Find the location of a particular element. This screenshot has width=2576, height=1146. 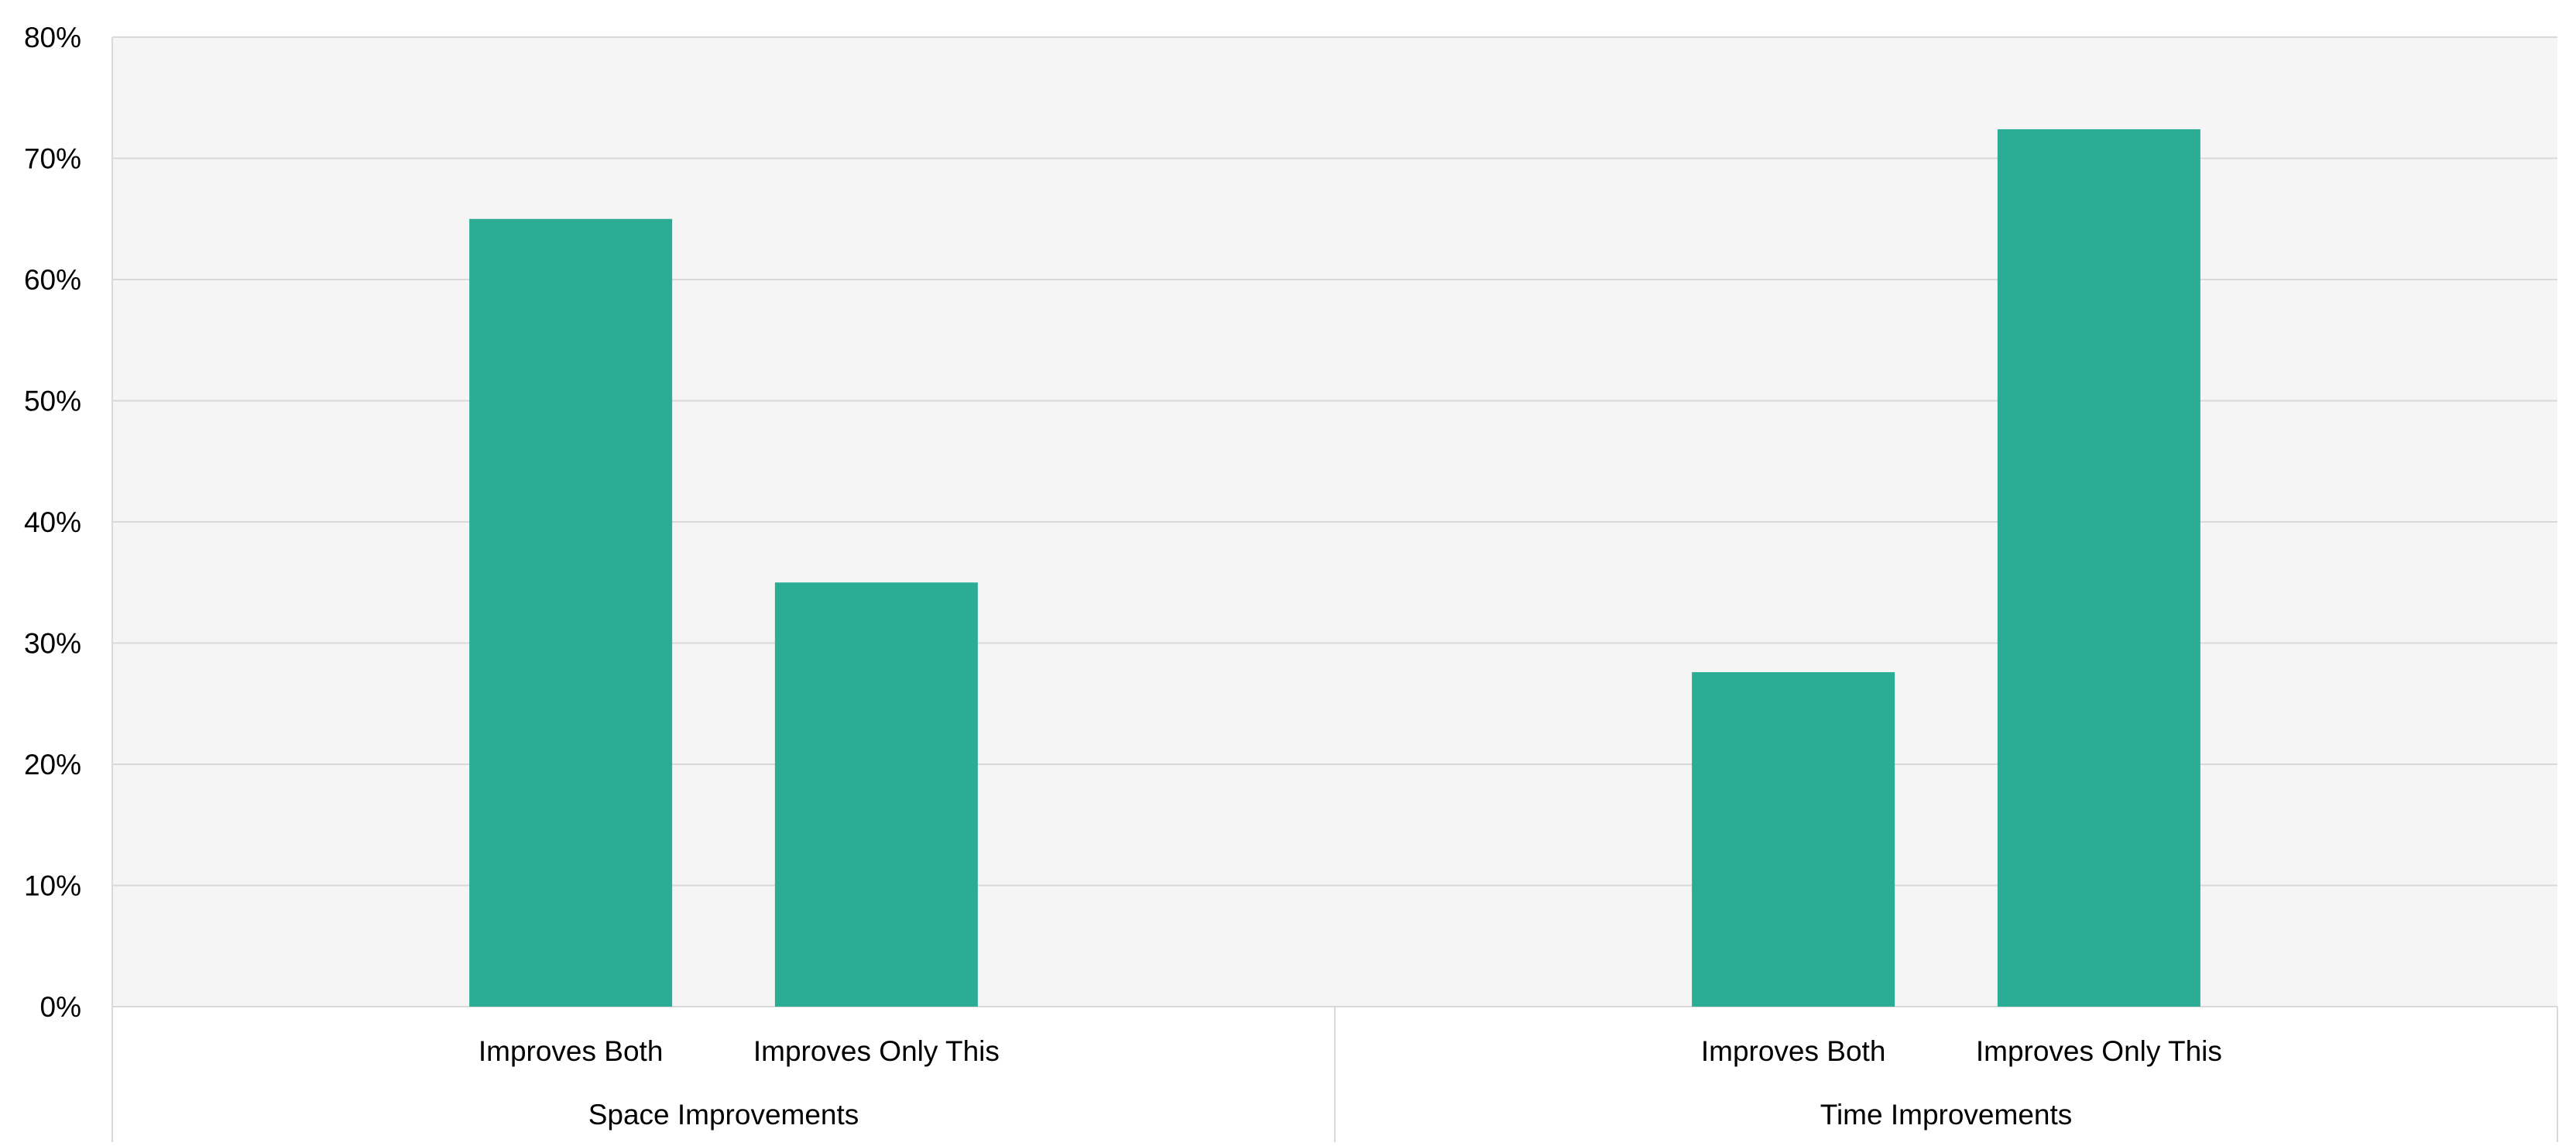

y-tick-label: 70% is located at coordinates (52, 159).